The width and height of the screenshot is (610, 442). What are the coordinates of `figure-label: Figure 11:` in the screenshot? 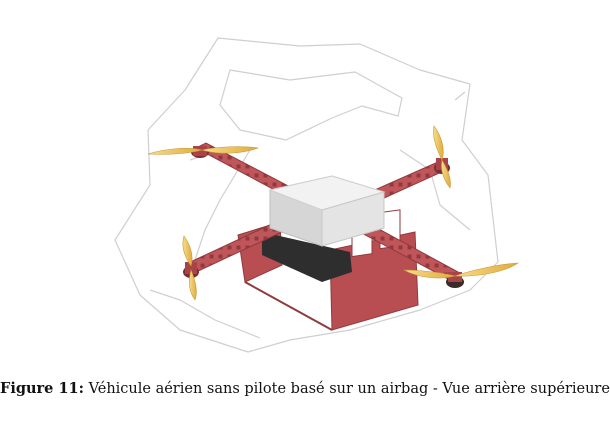 It's located at (42, 388).